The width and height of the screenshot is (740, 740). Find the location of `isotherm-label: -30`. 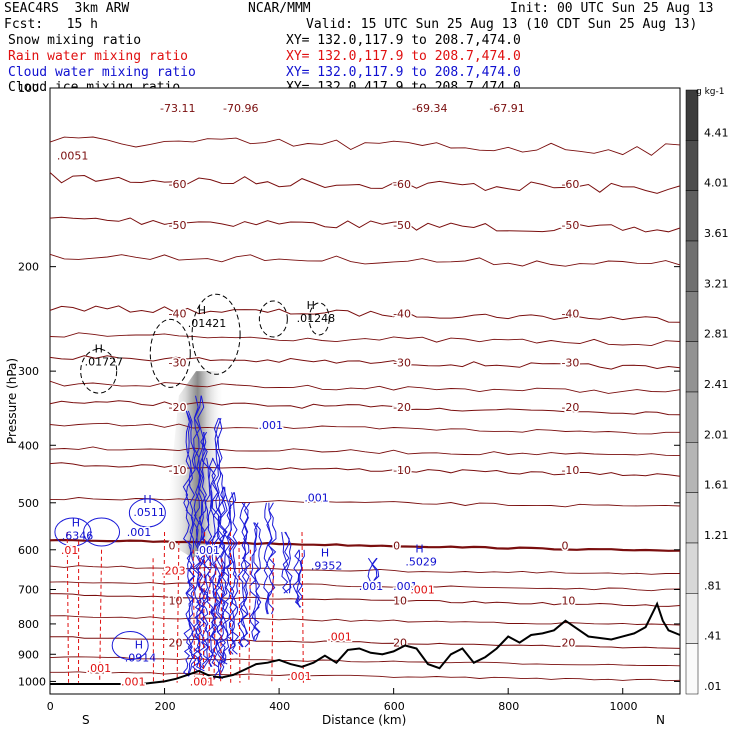

isotherm-label: -30 is located at coordinates (570, 362).